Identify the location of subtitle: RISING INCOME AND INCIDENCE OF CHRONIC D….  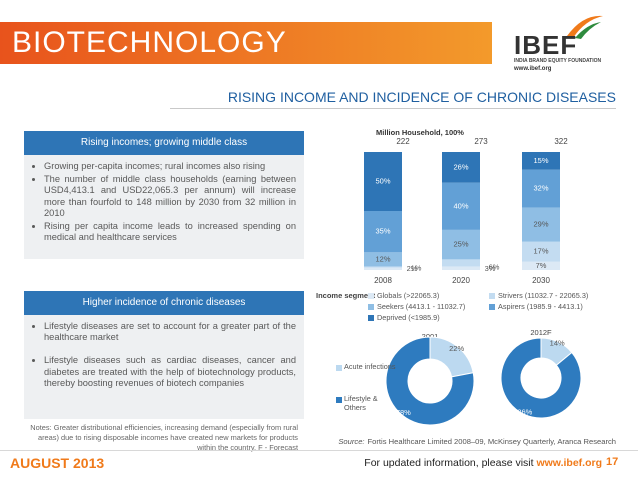
(421, 97).